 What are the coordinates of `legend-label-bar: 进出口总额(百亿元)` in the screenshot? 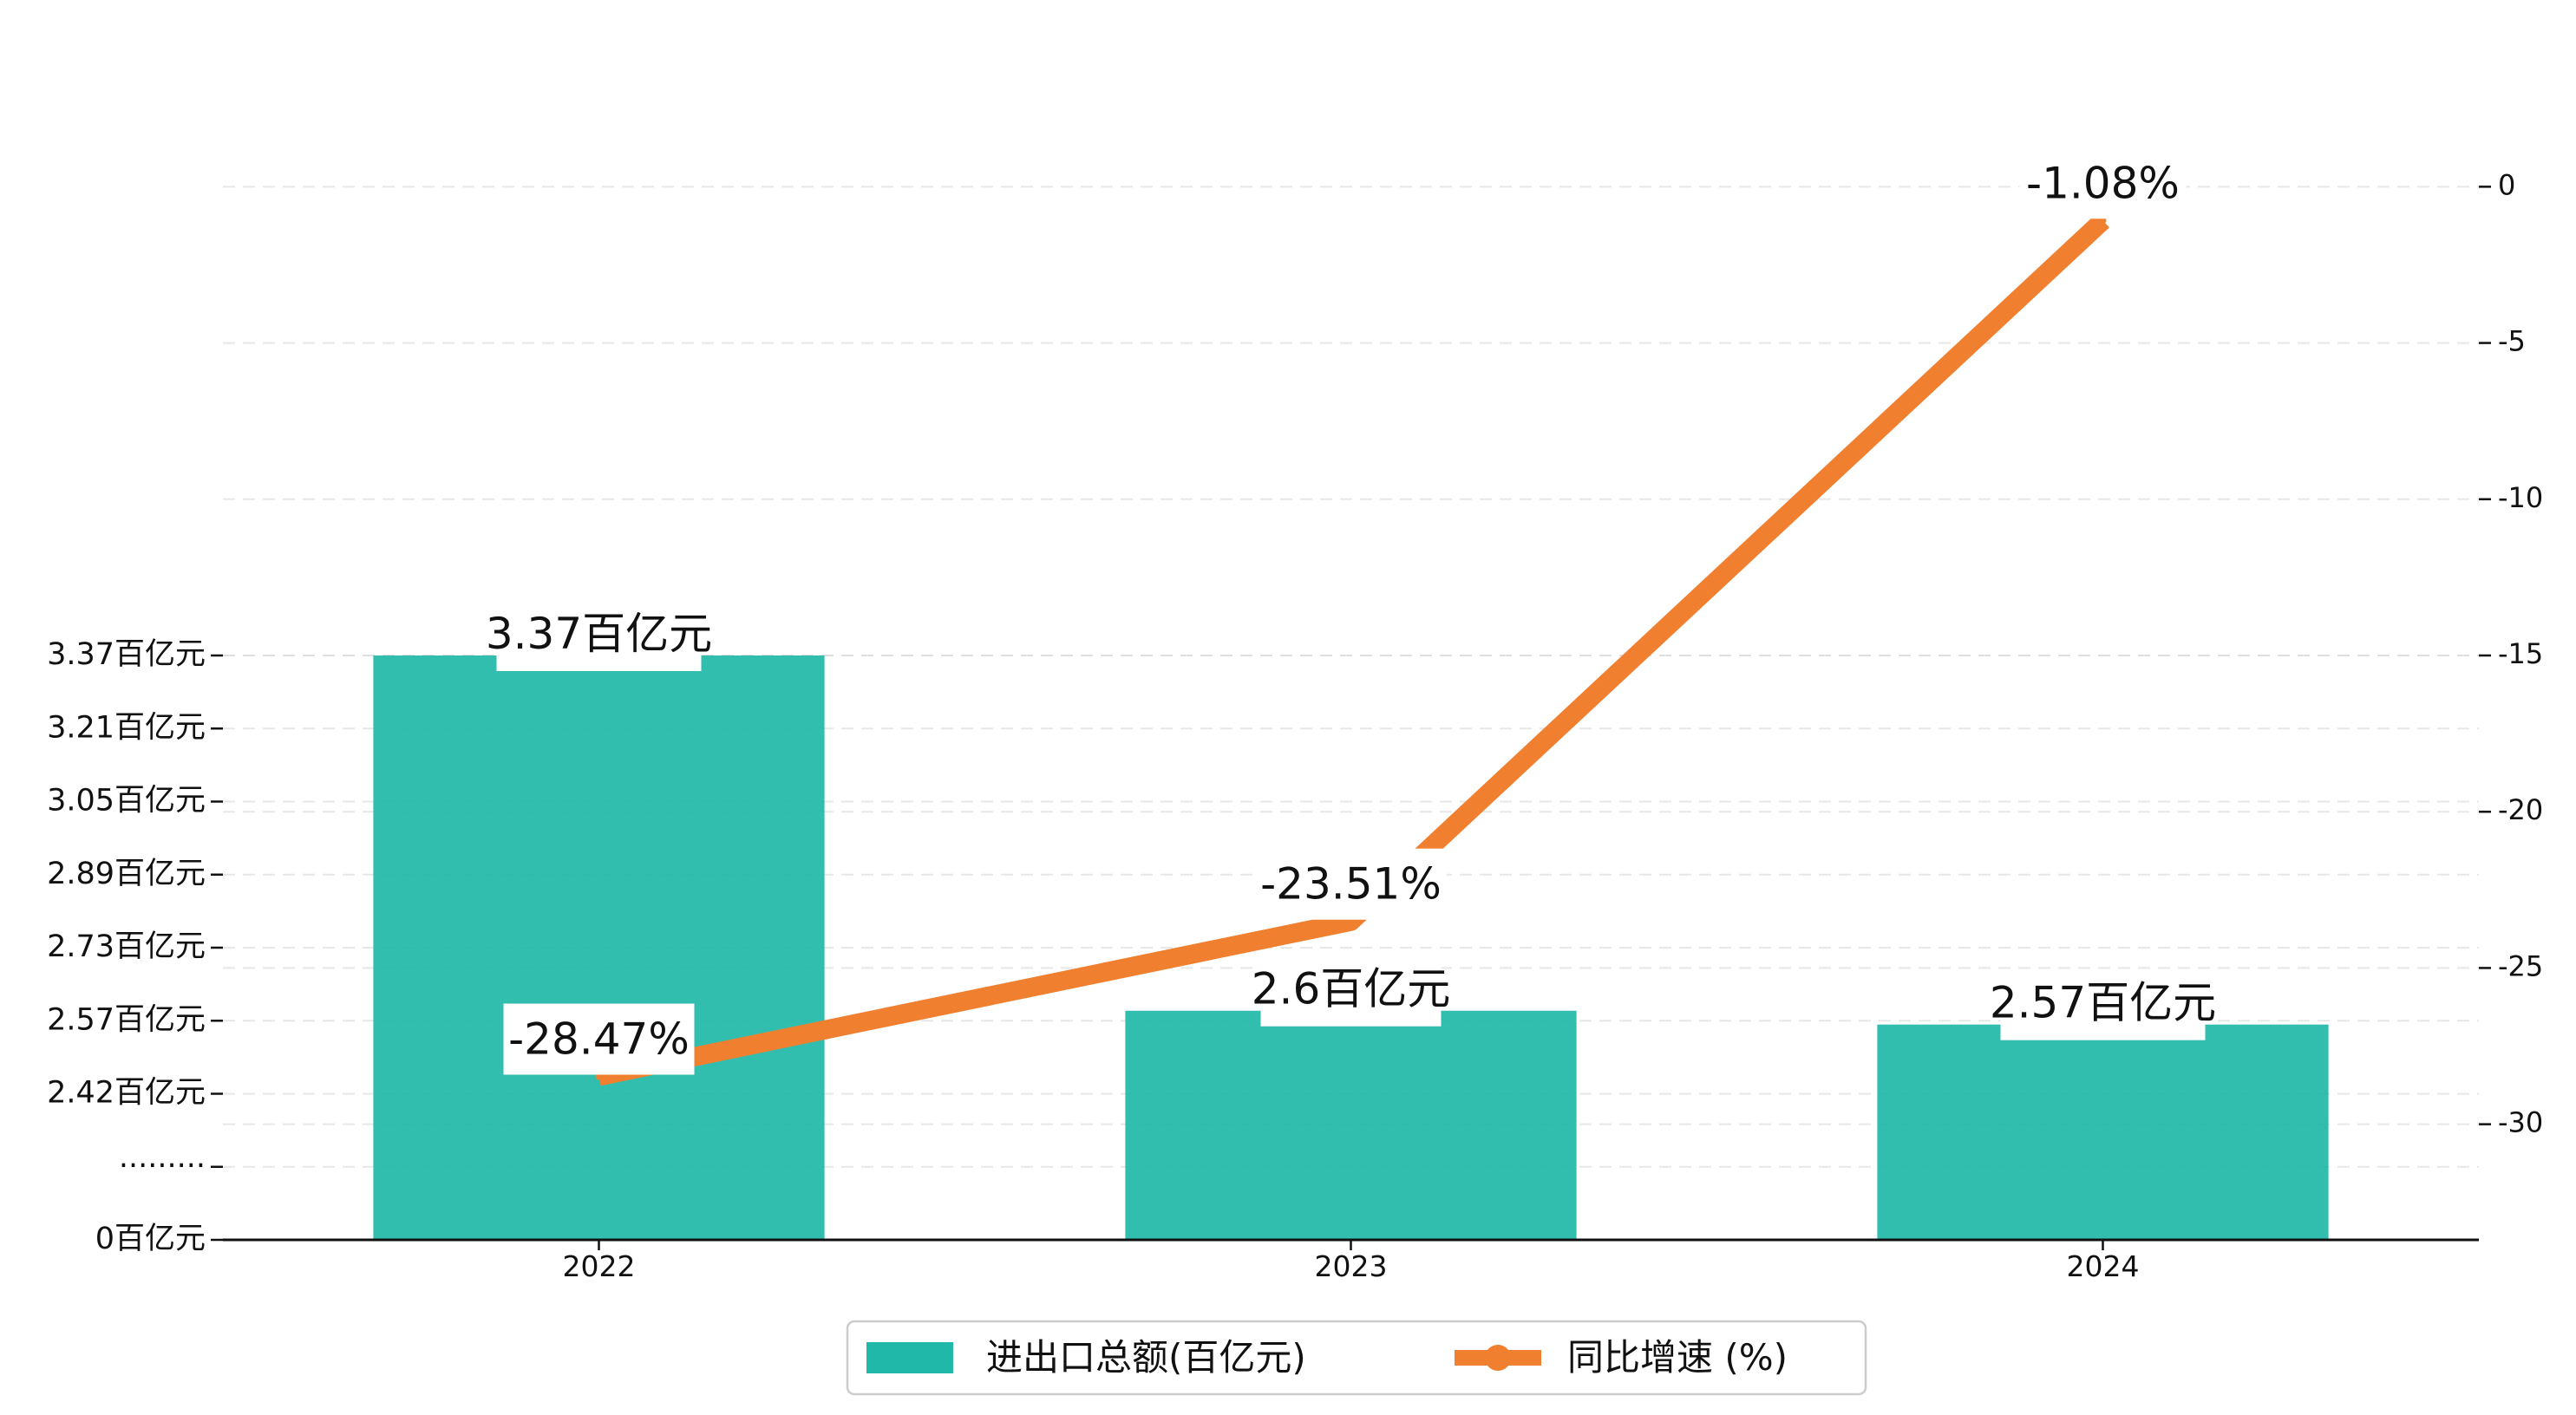 It's located at (1146, 1357).